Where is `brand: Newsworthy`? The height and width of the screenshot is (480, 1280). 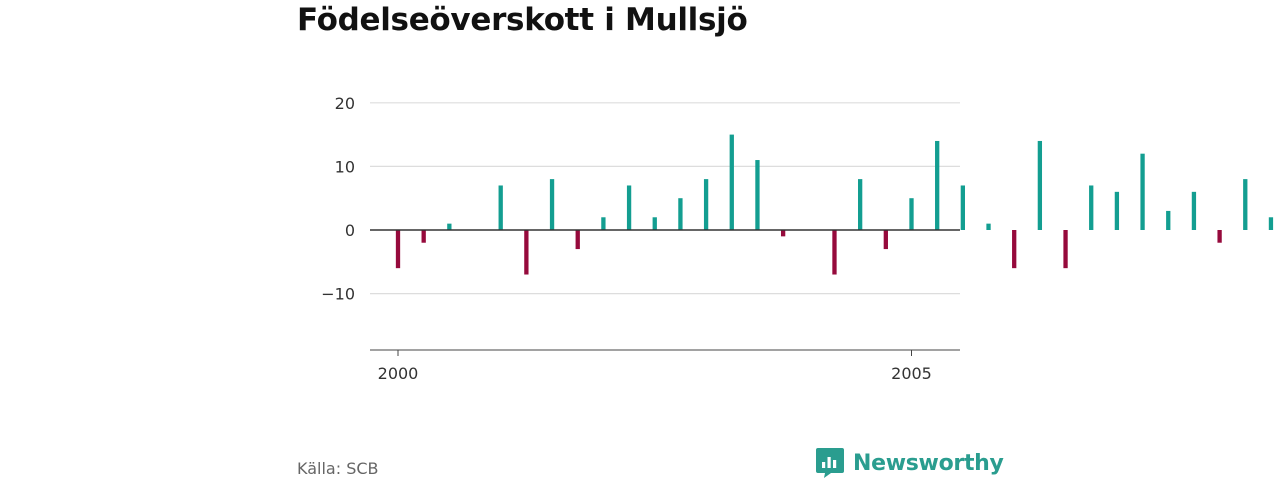 brand: Newsworthy is located at coordinates (909, 463).